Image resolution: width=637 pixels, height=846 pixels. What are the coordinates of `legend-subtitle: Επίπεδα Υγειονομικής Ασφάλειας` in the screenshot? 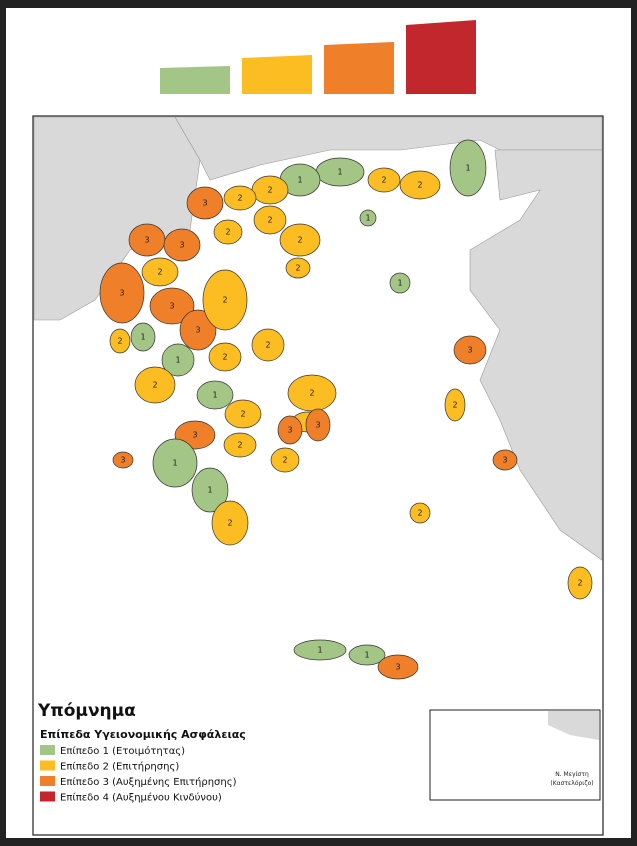 It's located at (143, 734).